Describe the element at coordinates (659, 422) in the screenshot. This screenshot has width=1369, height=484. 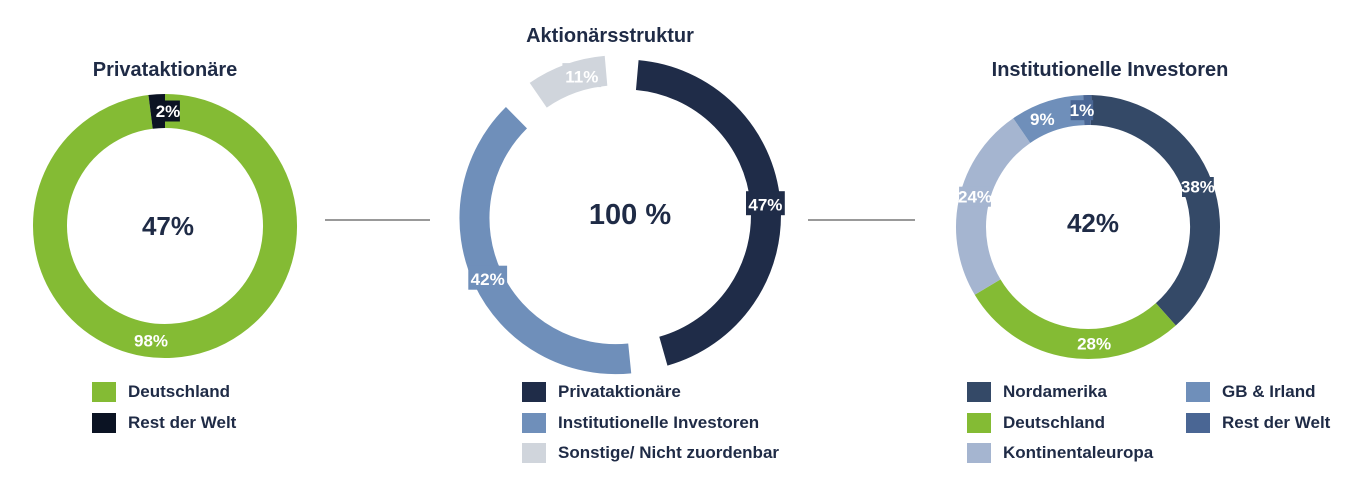
I see `legend-label: Institutionelle Investoren` at that location.